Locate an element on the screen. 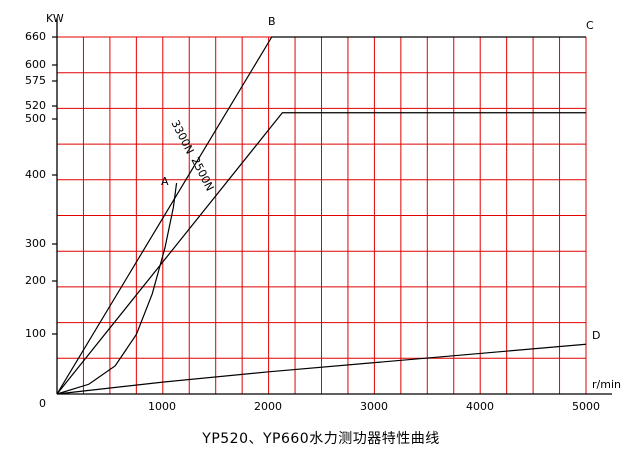 The height and width of the screenshot is (465, 642). x-tick-2000: 2000 is located at coordinates (268, 406).